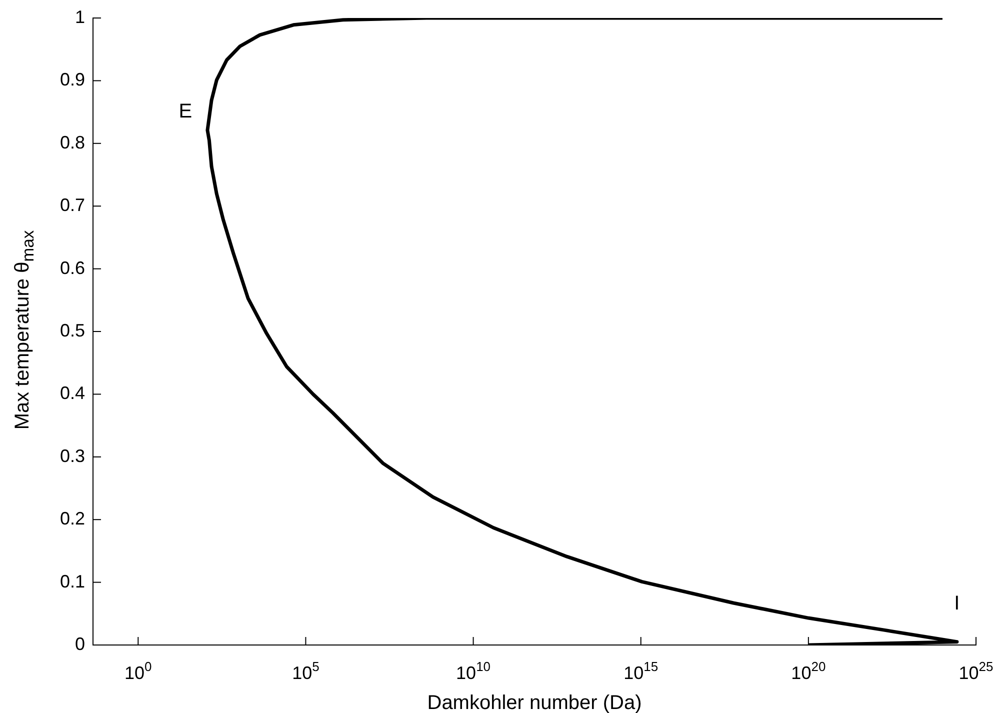 The image size is (1000, 713). Describe the element at coordinates (72, 581) in the screenshot. I see `y-tick-label: 0.1` at that location.